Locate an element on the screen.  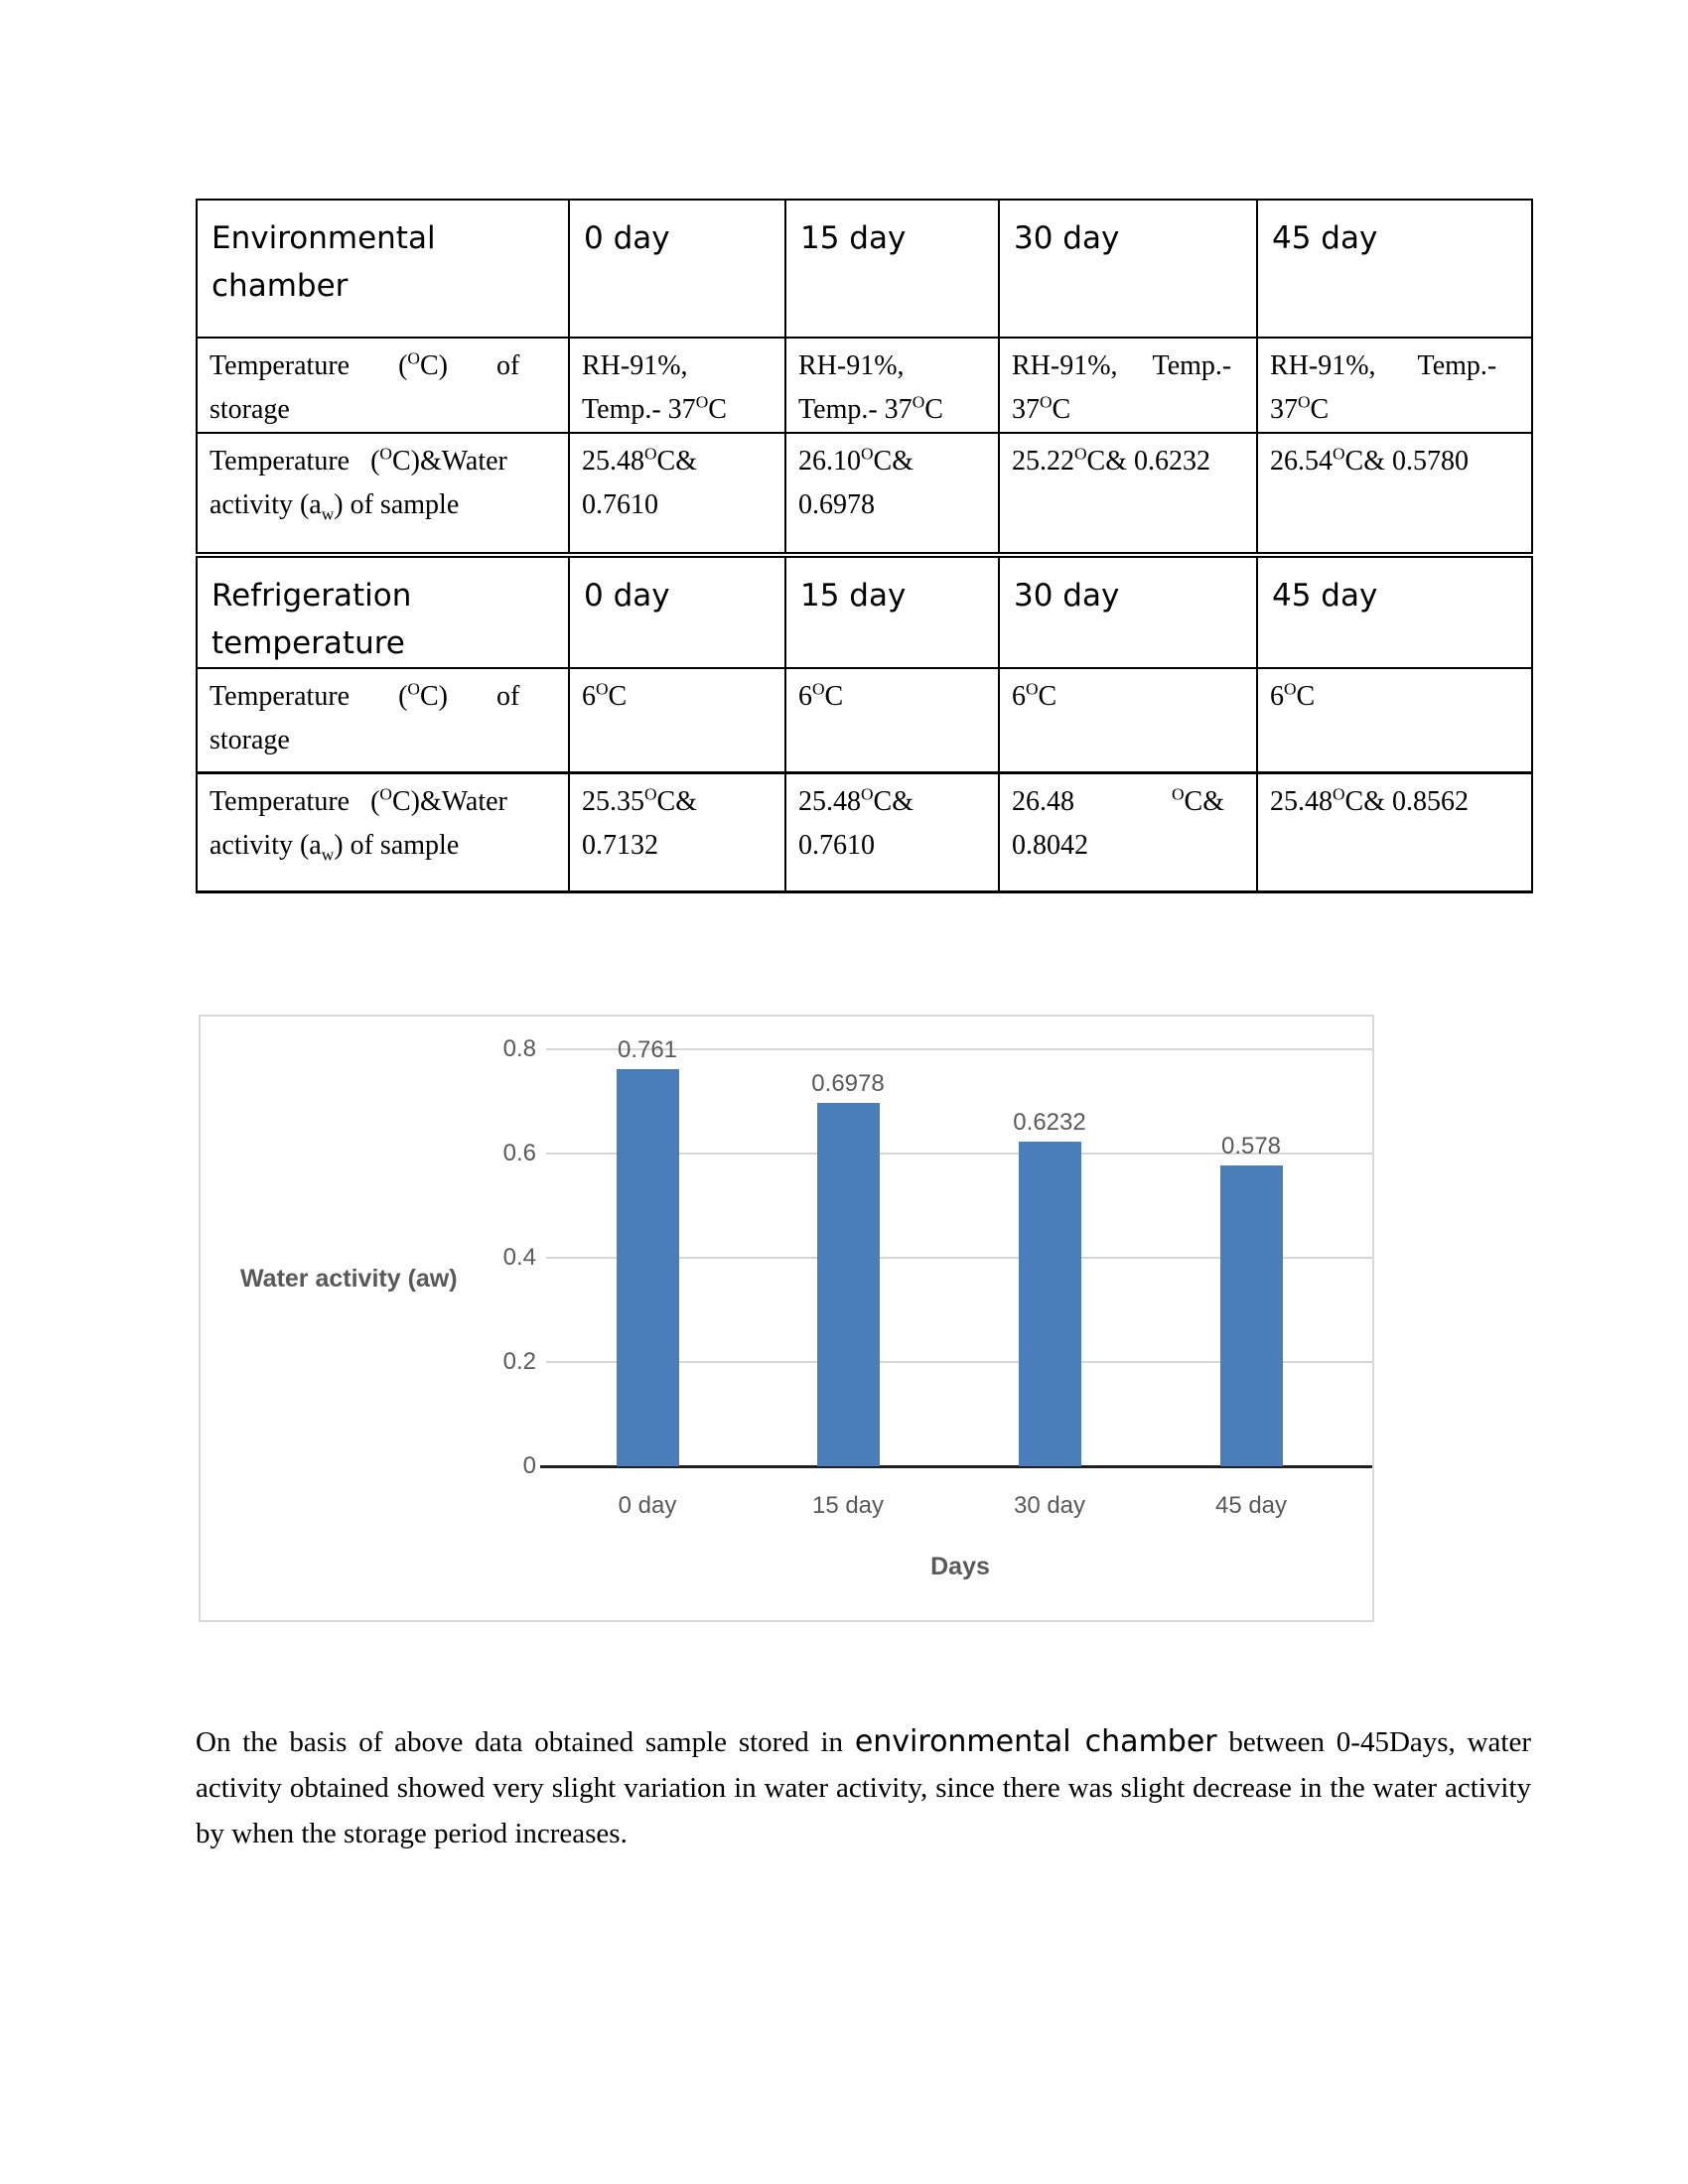
bar-30-day is located at coordinates (1049, 1304).